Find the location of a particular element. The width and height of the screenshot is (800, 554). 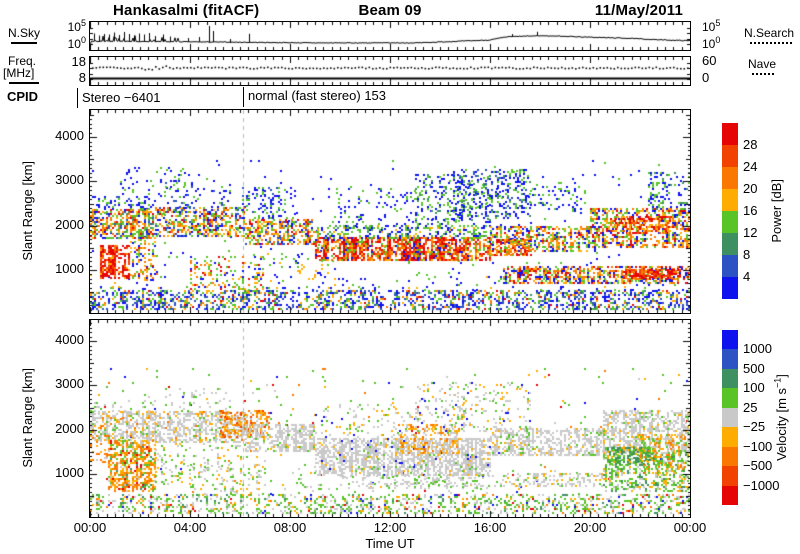

nsky-ytick-top: 105 is located at coordinates (76, 26).